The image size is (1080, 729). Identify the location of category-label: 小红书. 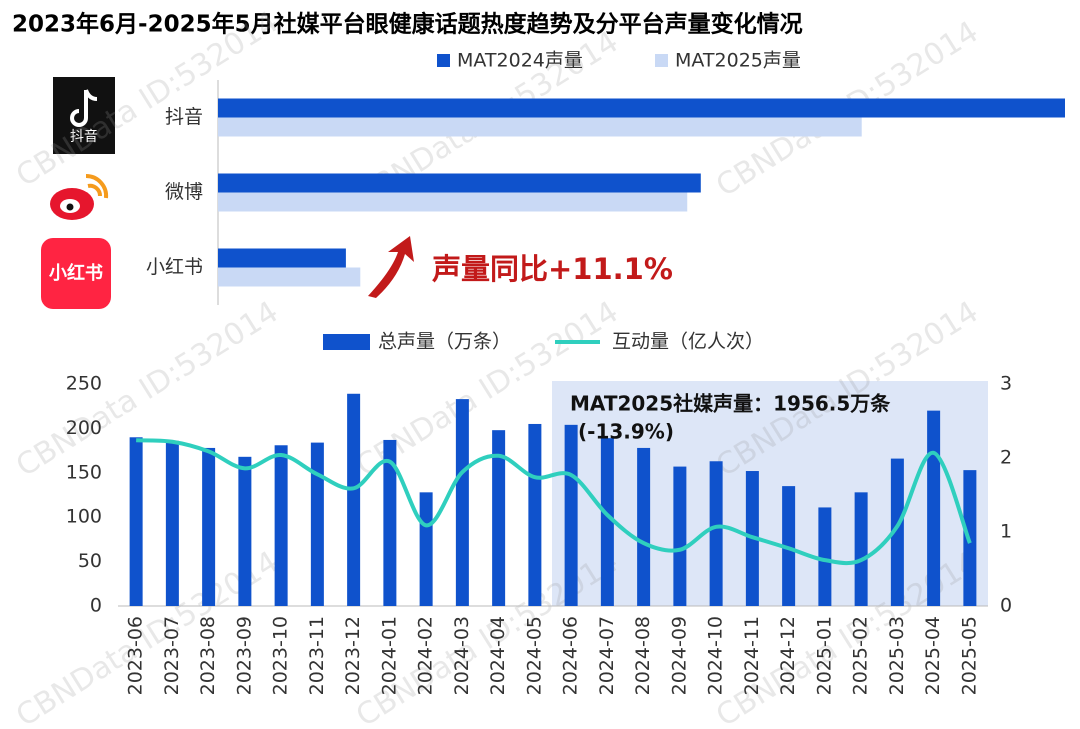
(174, 267).